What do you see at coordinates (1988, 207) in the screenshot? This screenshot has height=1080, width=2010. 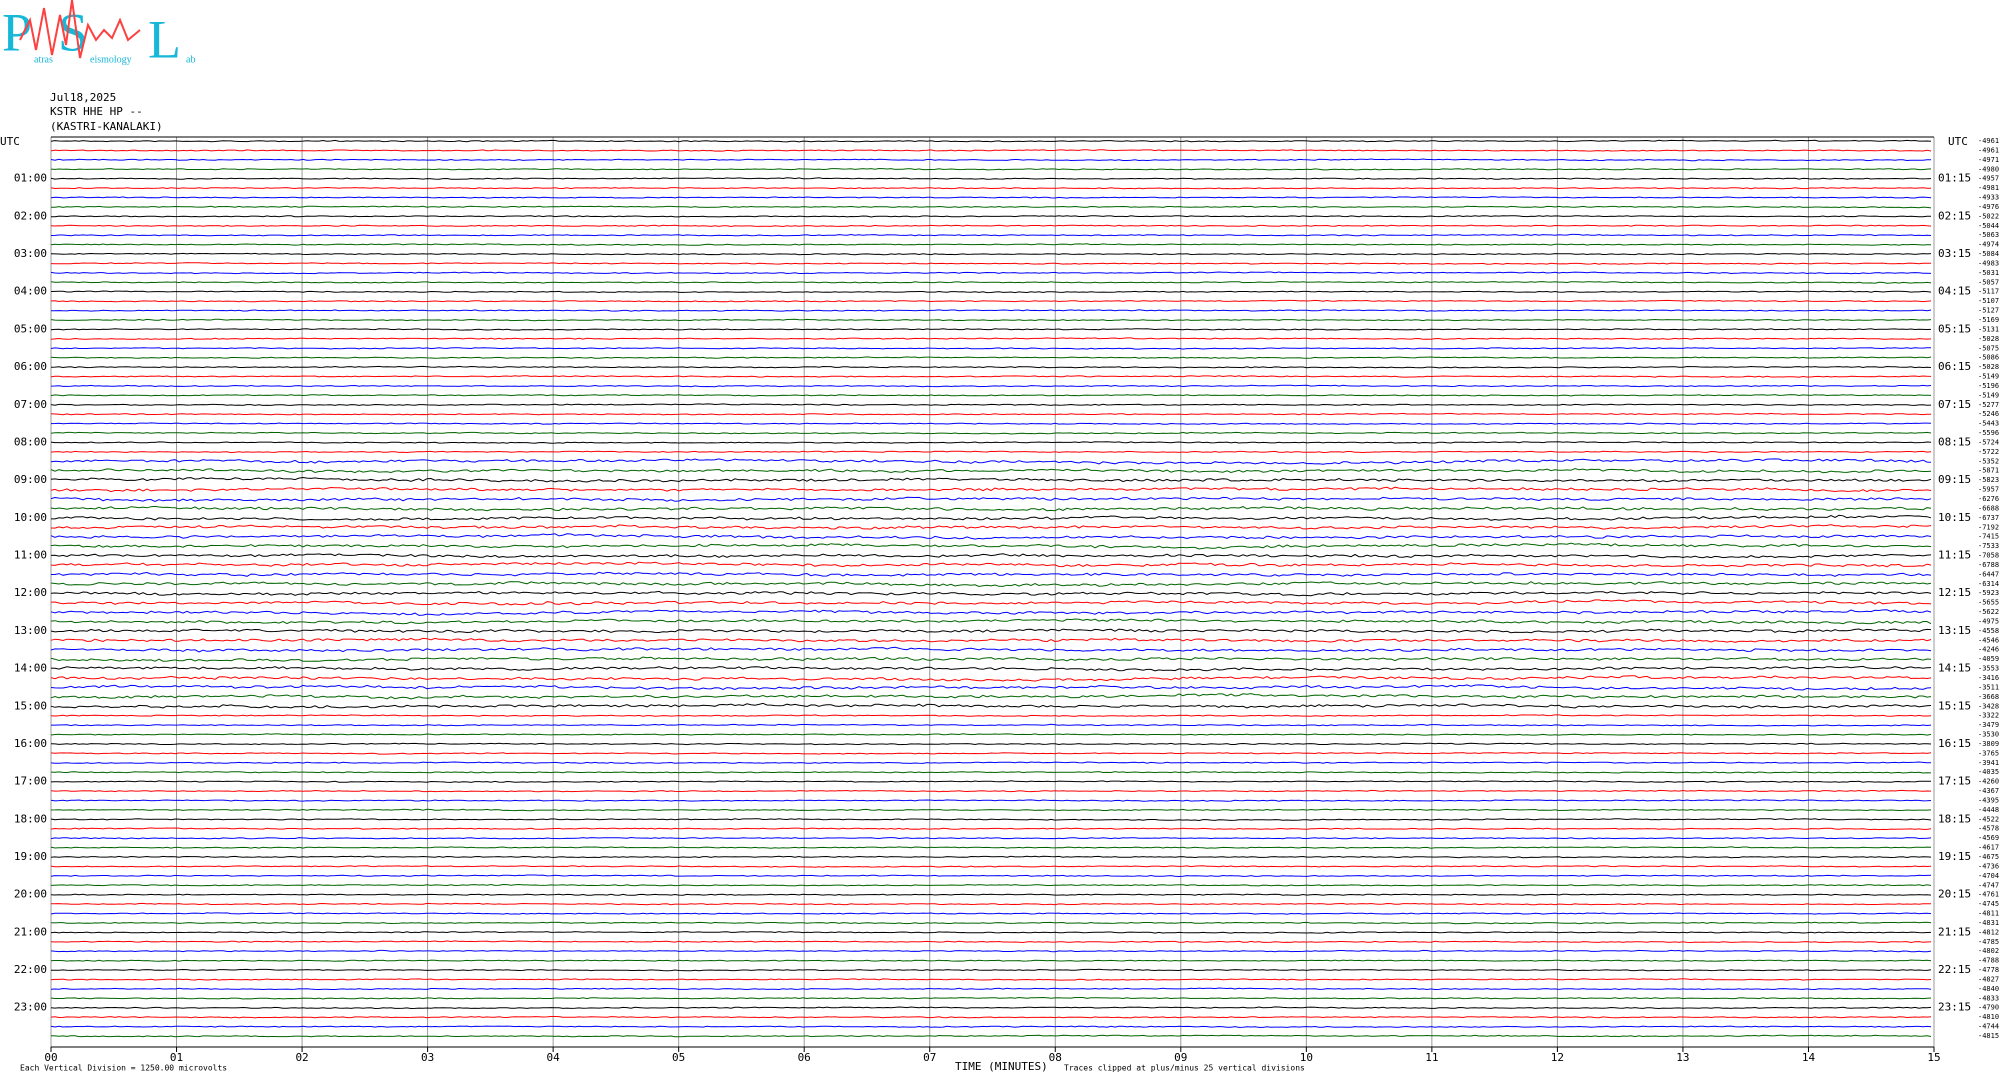 I see `trace-offset-label: -4976` at bounding box center [1988, 207].